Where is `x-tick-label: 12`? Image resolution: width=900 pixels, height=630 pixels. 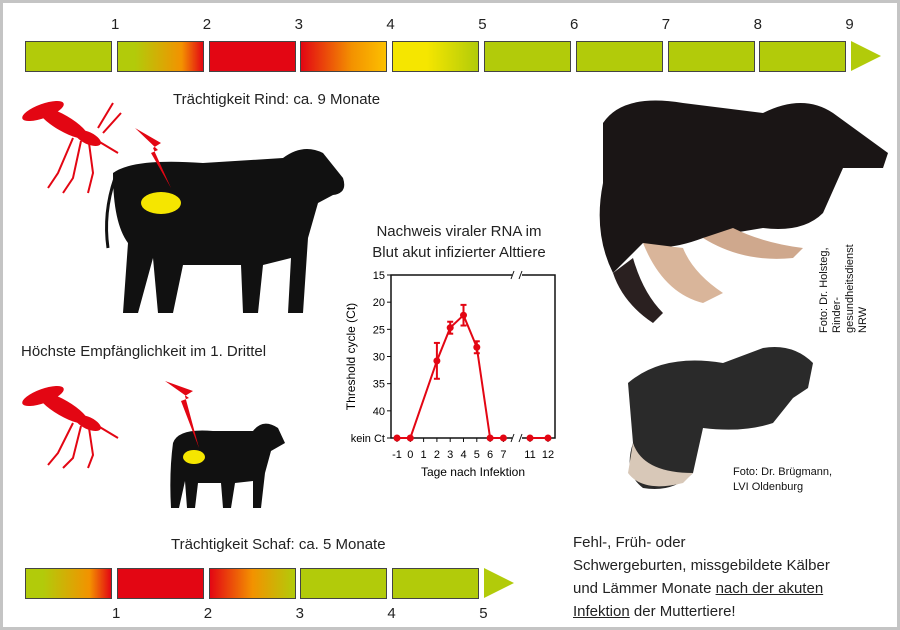
x-tick-label: 12 is located at coordinates (548, 455).